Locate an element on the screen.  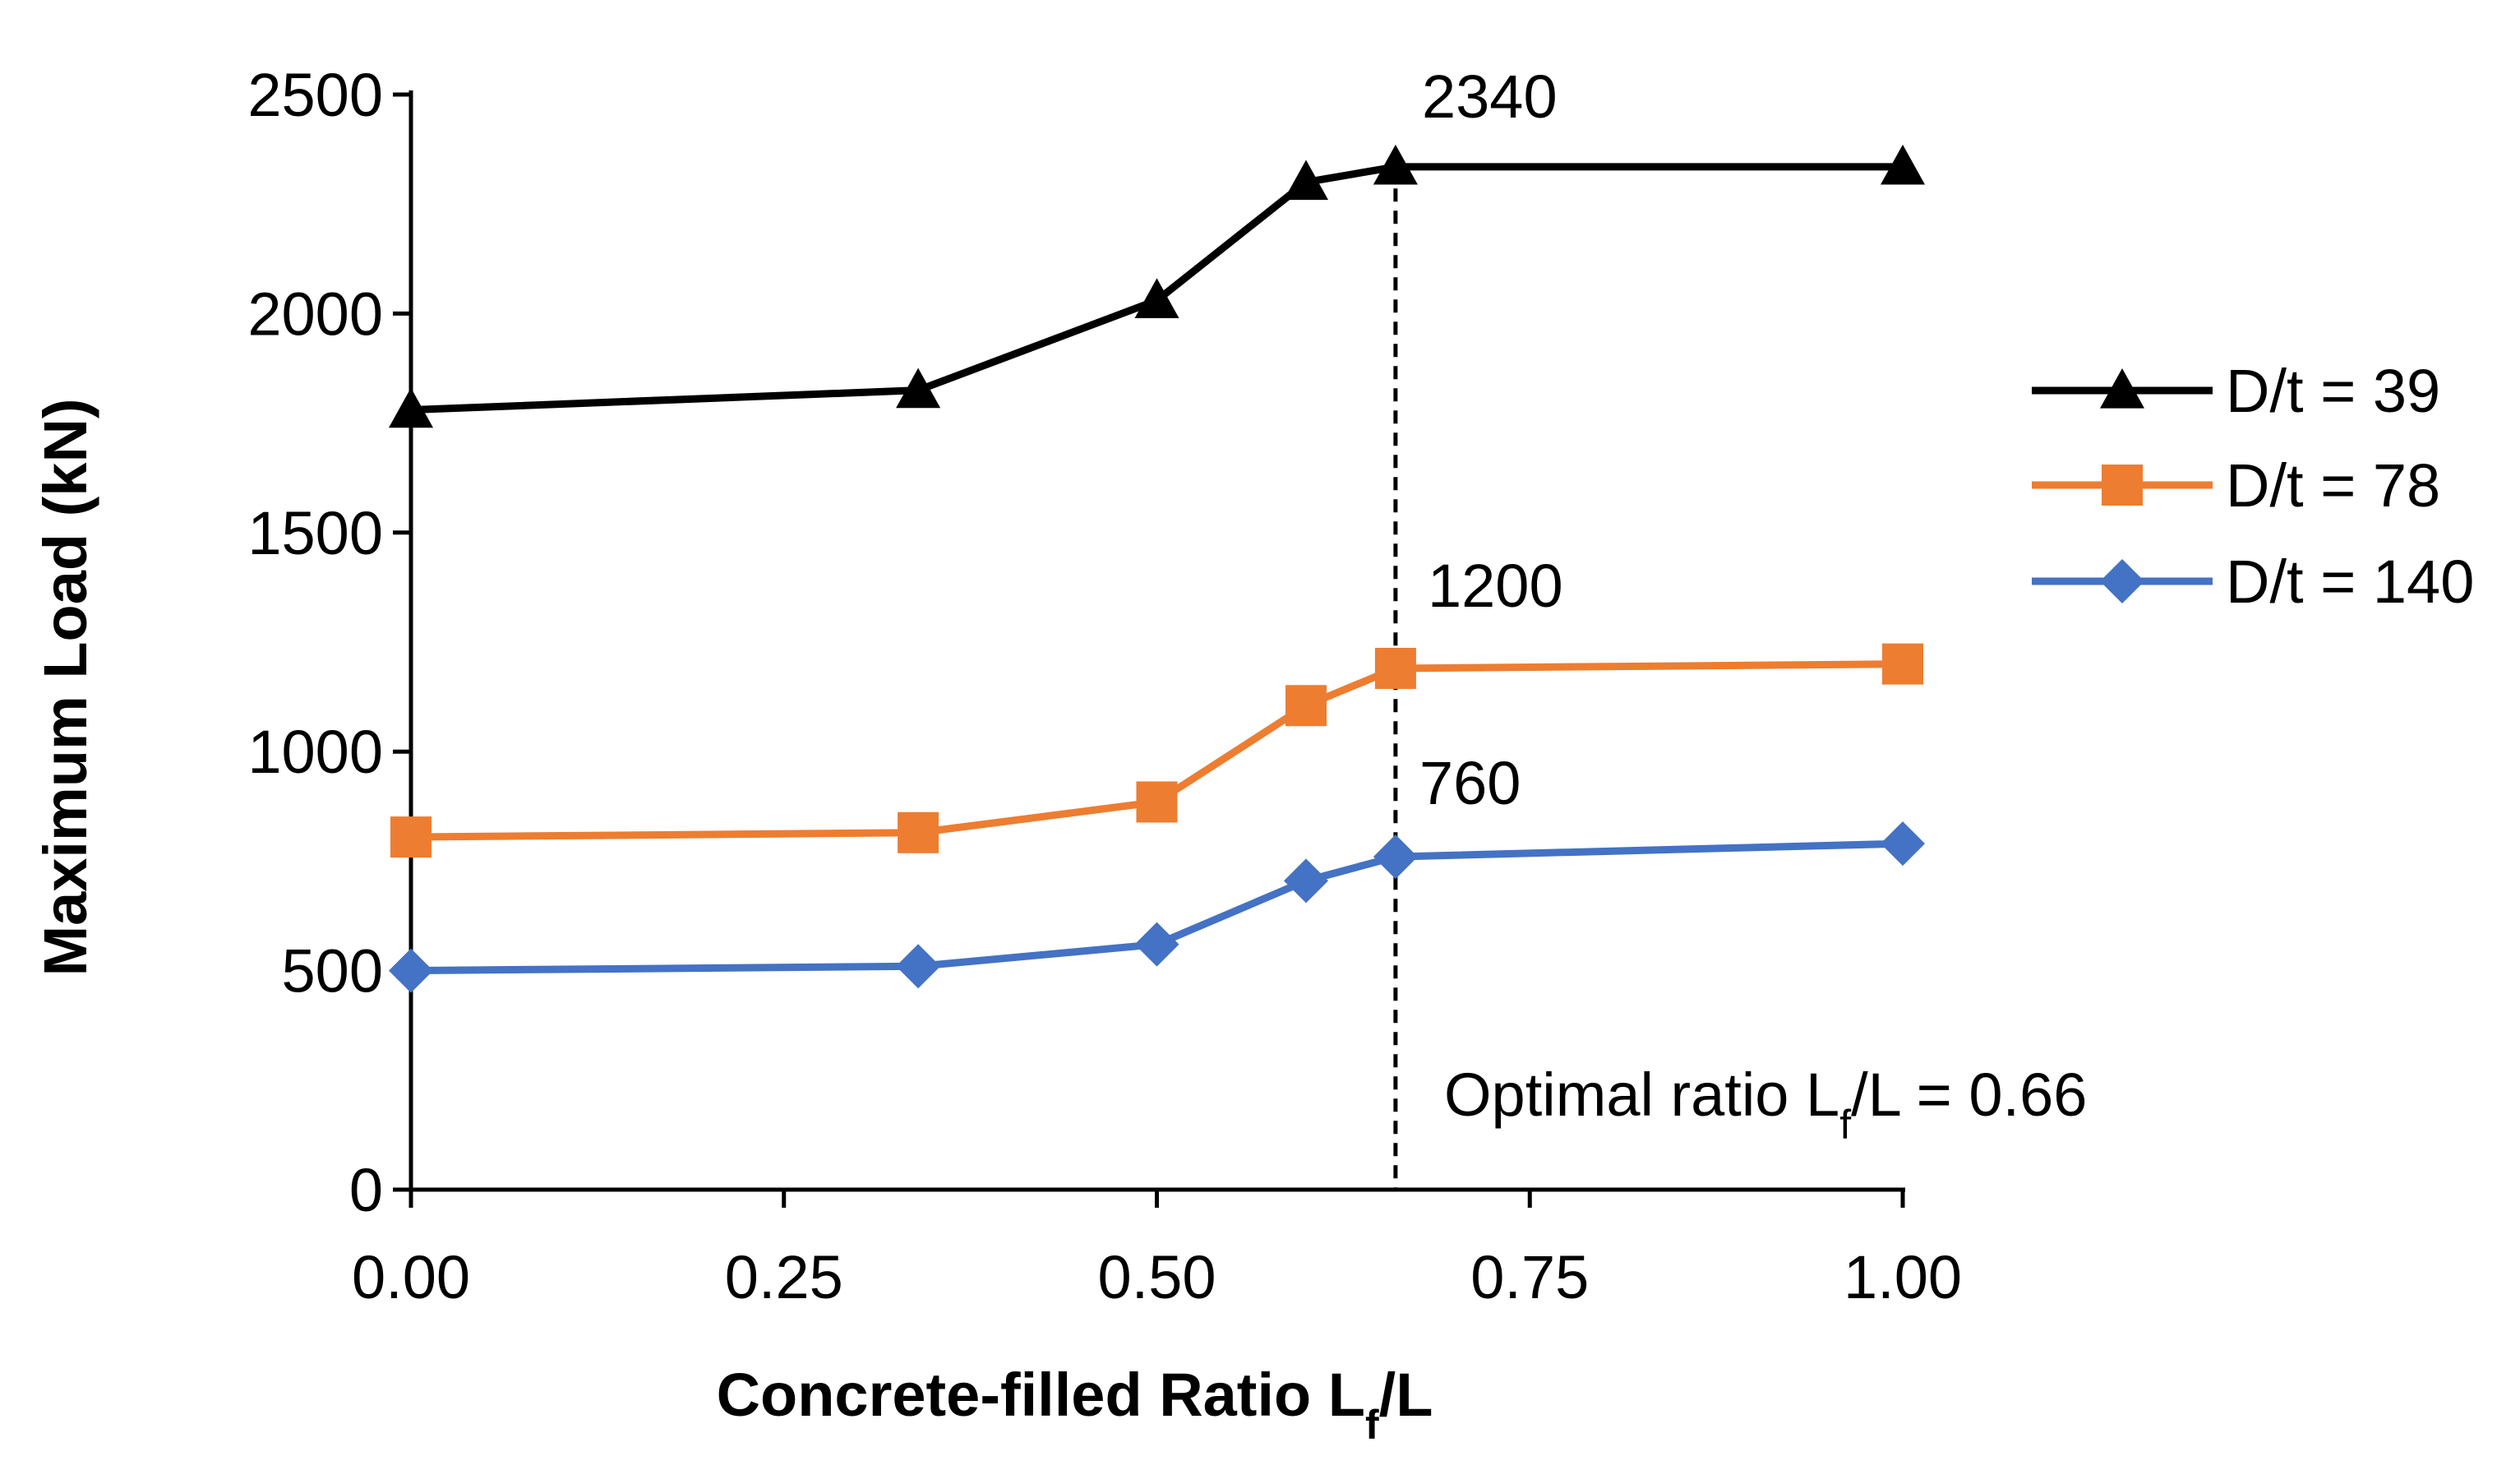
legend-item: D/t = 39 is located at coordinates (2236, 391).